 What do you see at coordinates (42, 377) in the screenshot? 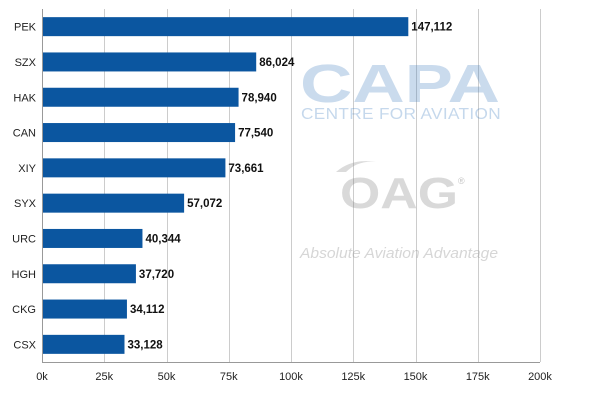
I see `x-tick-label: 0k` at bounding box center [42, 377].